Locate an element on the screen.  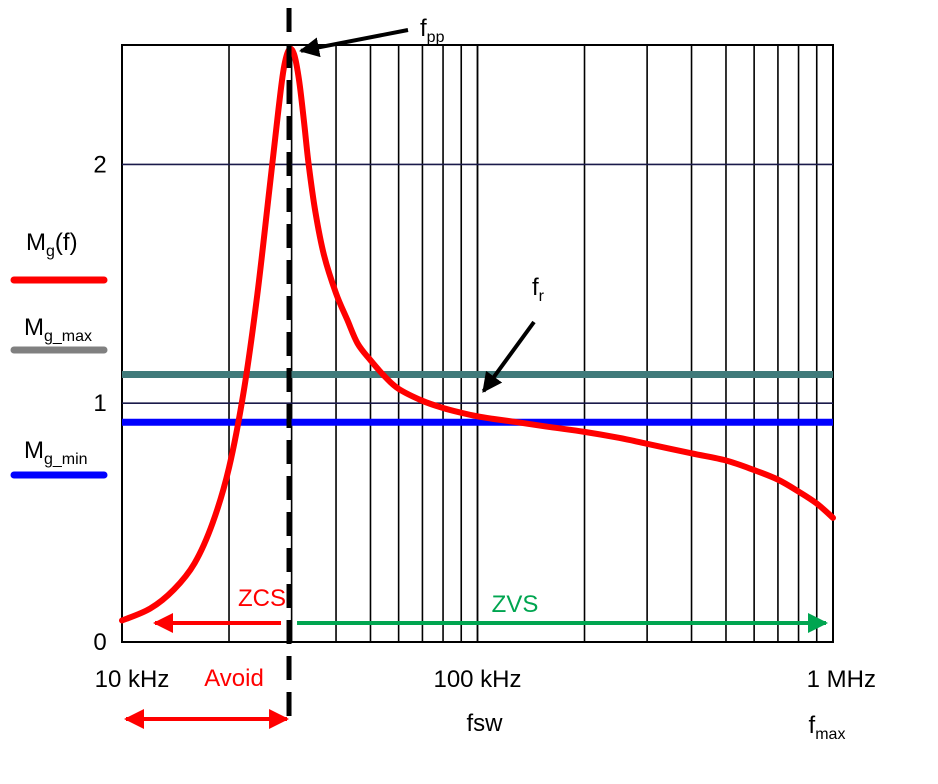
y-tick-label: 1 is located at coordinates (99, 403).